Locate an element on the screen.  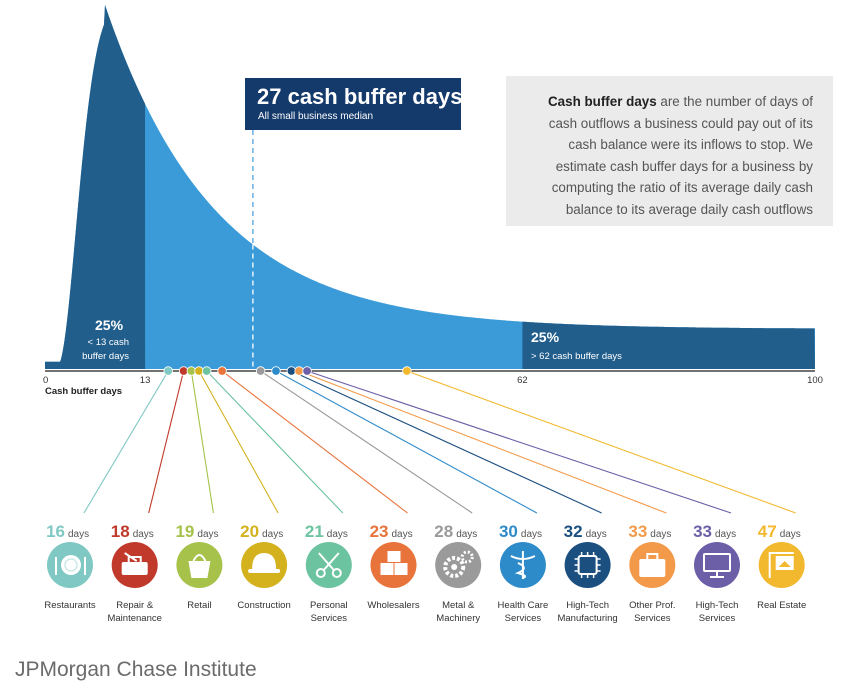
chip-icon is located at coordinates (587, 565).